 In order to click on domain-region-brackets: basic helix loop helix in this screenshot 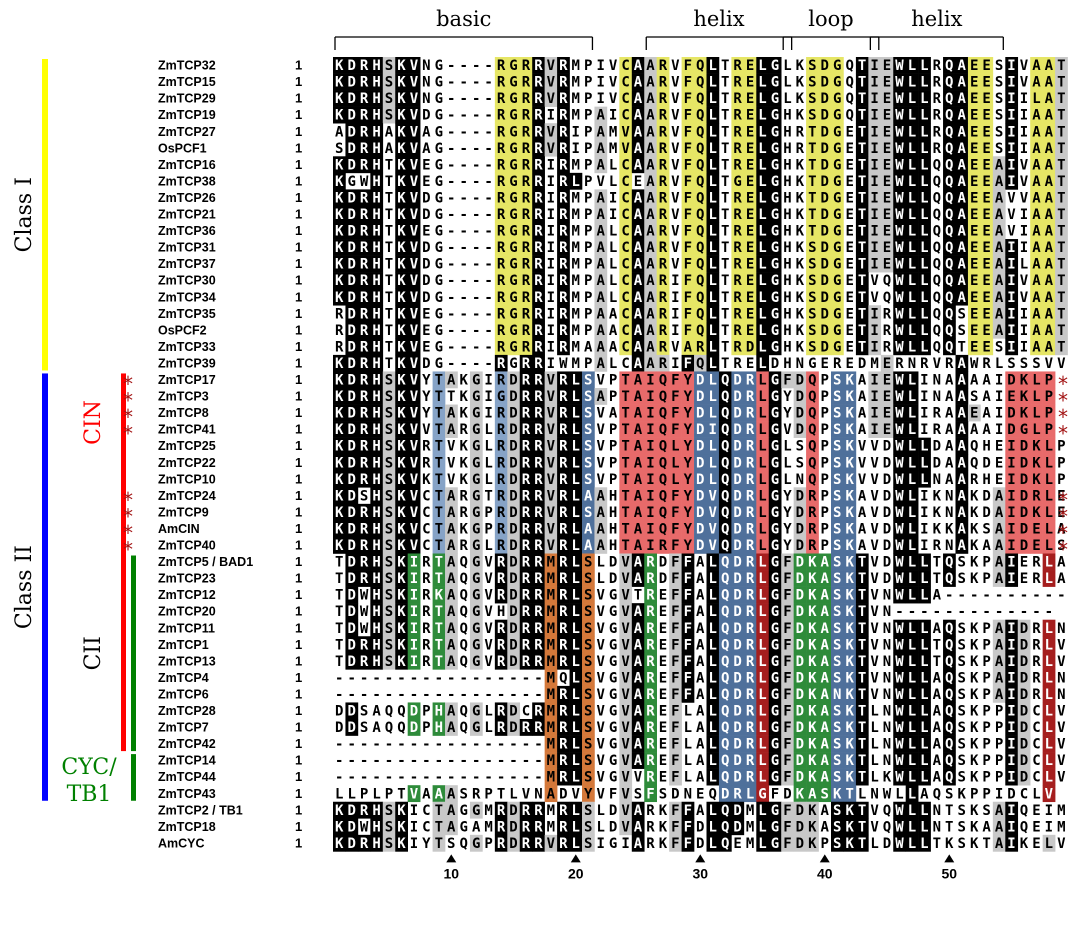, I will do `click(669, 28)`.